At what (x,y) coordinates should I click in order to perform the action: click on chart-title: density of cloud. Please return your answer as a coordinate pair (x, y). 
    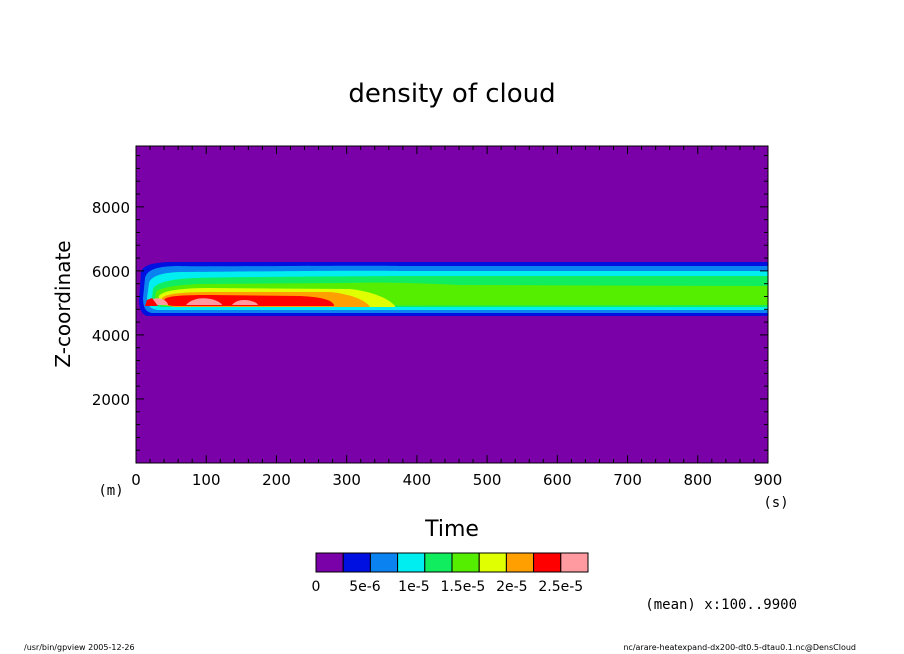
    Looking at the image, I should click on (451, 94).